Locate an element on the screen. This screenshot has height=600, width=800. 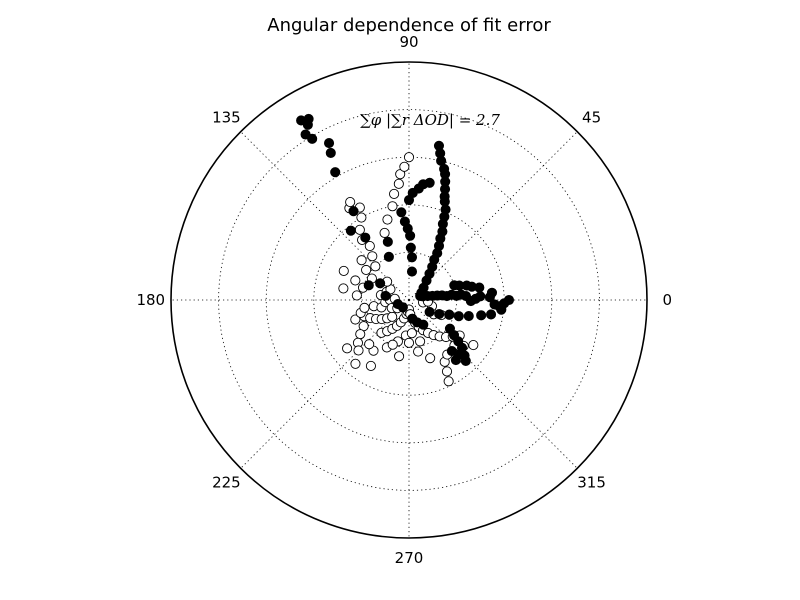
chart-title: Angular dependence of fit error is located at coordinates (409, 25).